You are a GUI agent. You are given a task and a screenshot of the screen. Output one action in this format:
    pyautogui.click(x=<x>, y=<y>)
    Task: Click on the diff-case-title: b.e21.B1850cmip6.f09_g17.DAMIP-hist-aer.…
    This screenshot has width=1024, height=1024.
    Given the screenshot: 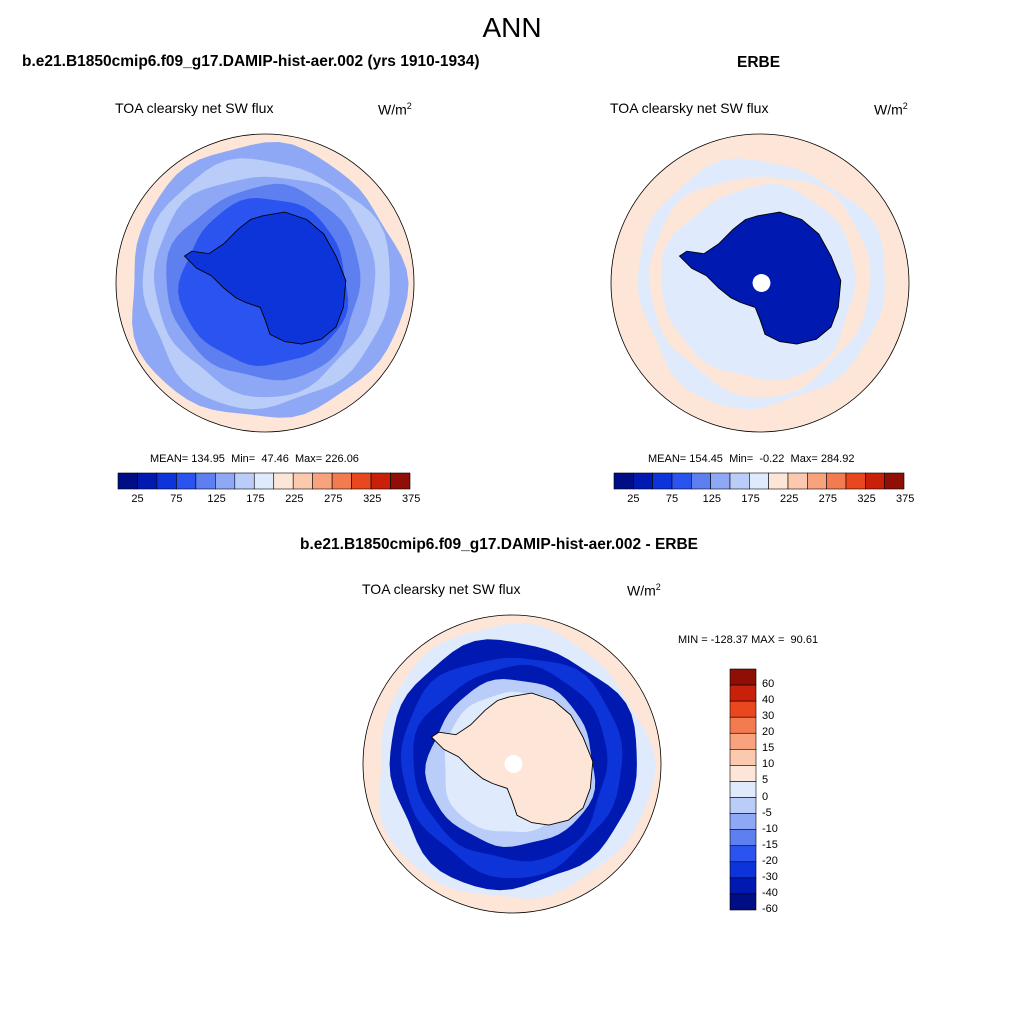 What is the action you would take?
    pyautogui.click(x=499, y=544)
    